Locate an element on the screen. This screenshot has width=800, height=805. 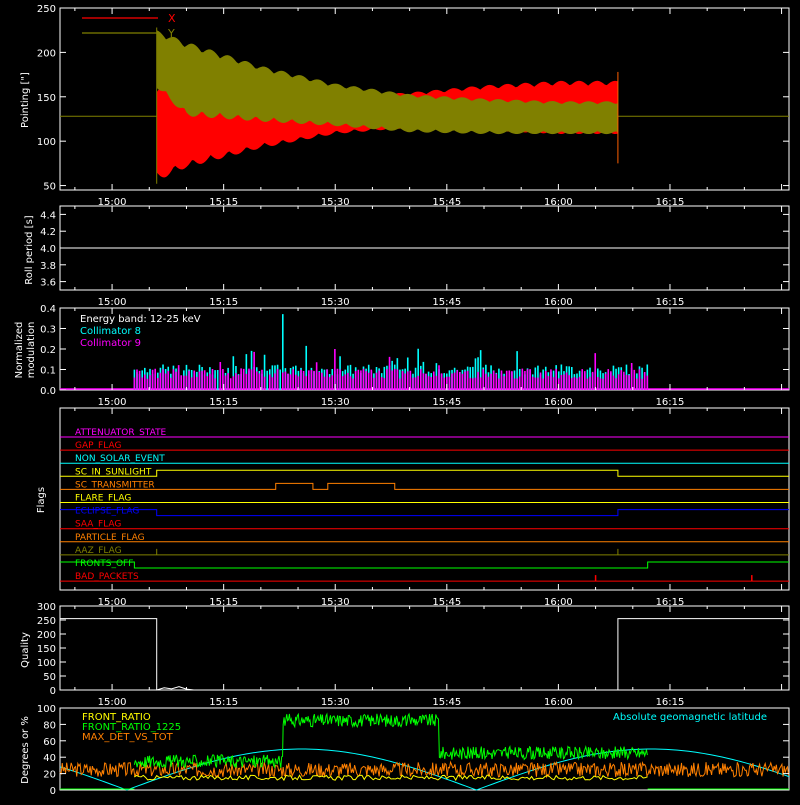
legend-collimator-8: Collimator 8 is located at coordinates (110, 331).